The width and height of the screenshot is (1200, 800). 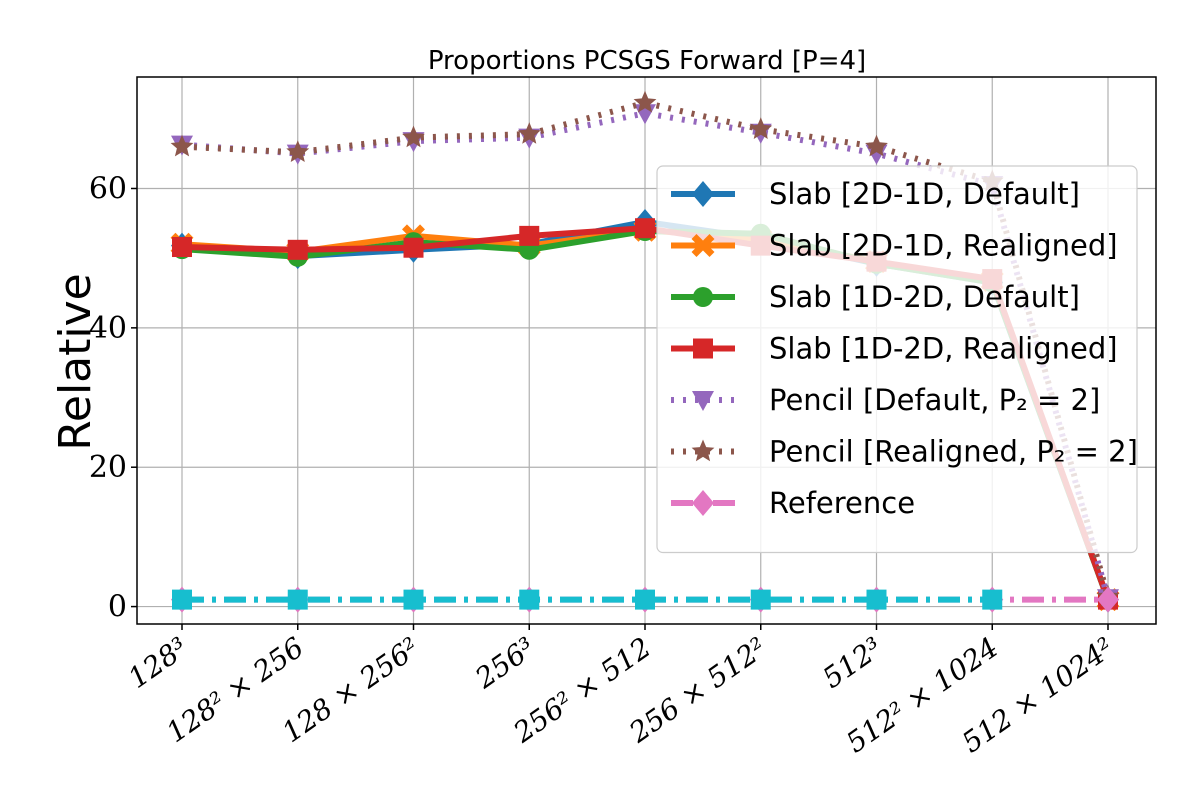 I want to click on y-tick-labels: 0 20 40 60, so click(x=108, y=397).